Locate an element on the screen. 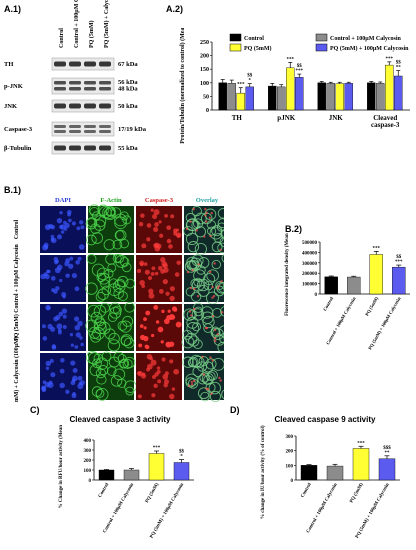 The image size is (416, 550). y-tick-label: 300 is located at coordinates (290, 437).